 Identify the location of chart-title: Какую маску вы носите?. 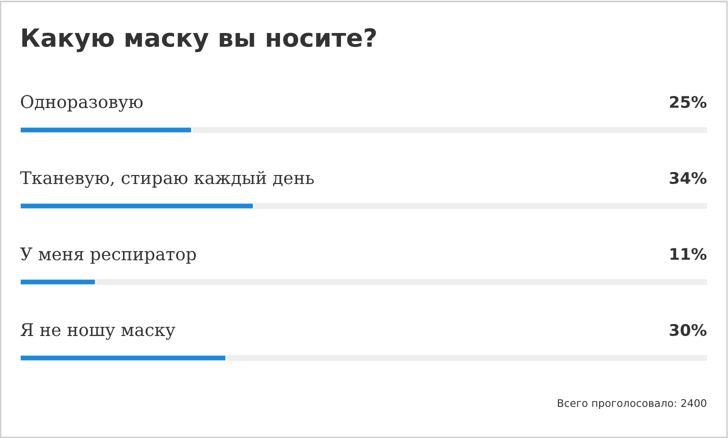
(199, 40).